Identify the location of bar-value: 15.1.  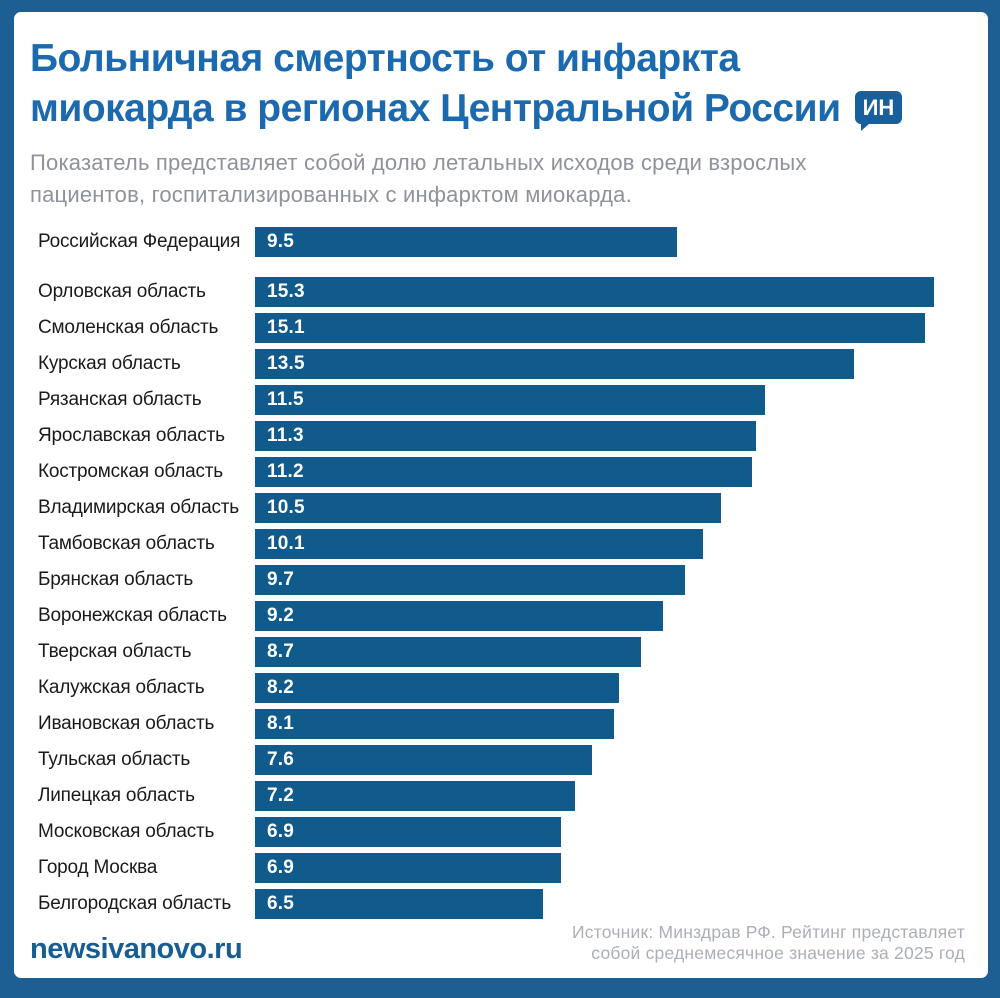
(286, 327).